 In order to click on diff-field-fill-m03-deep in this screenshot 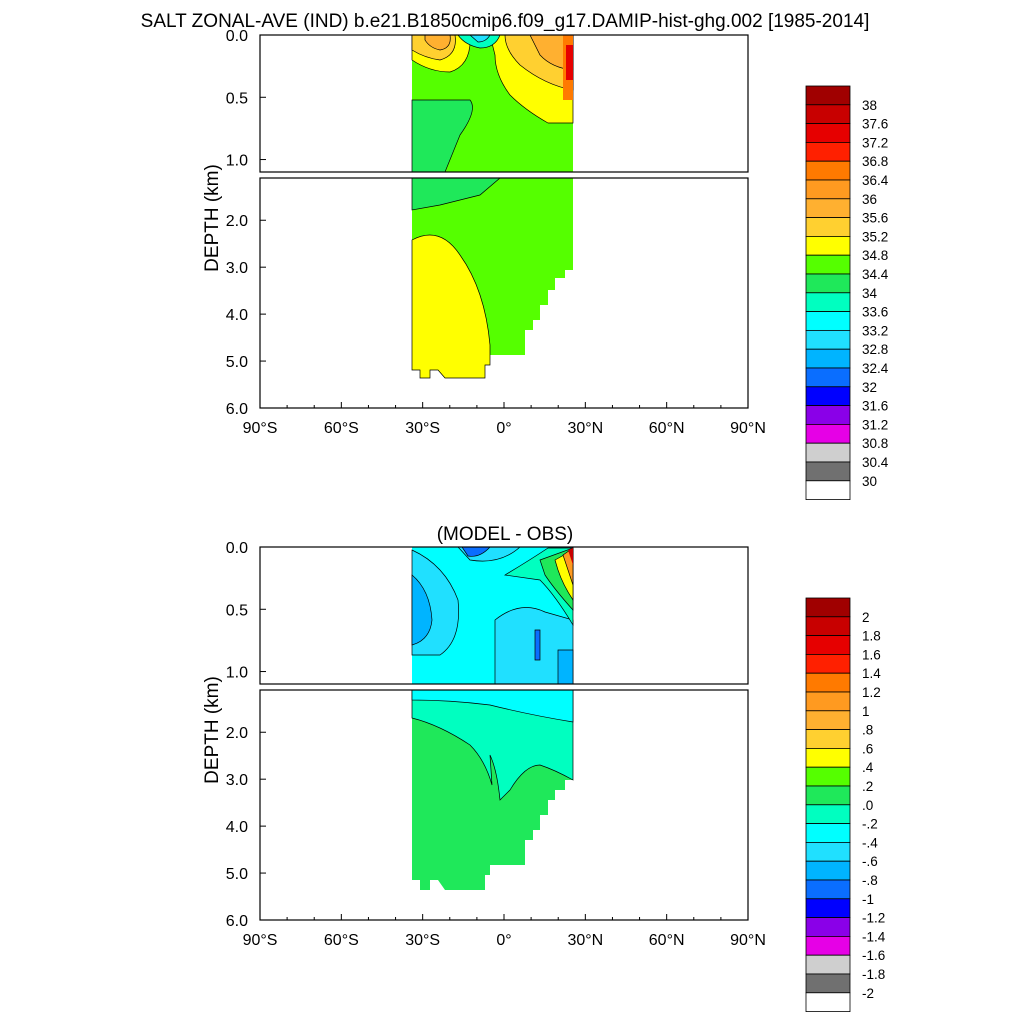, I will do `click(492, 706)`.